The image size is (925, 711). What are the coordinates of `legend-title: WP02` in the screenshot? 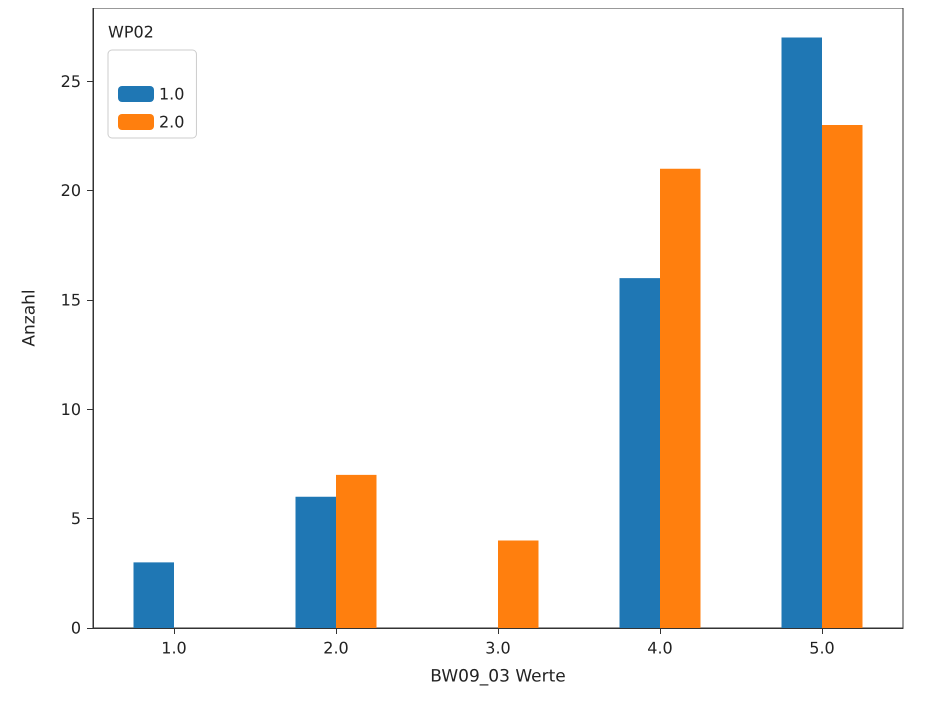 It's located at (131, 32).